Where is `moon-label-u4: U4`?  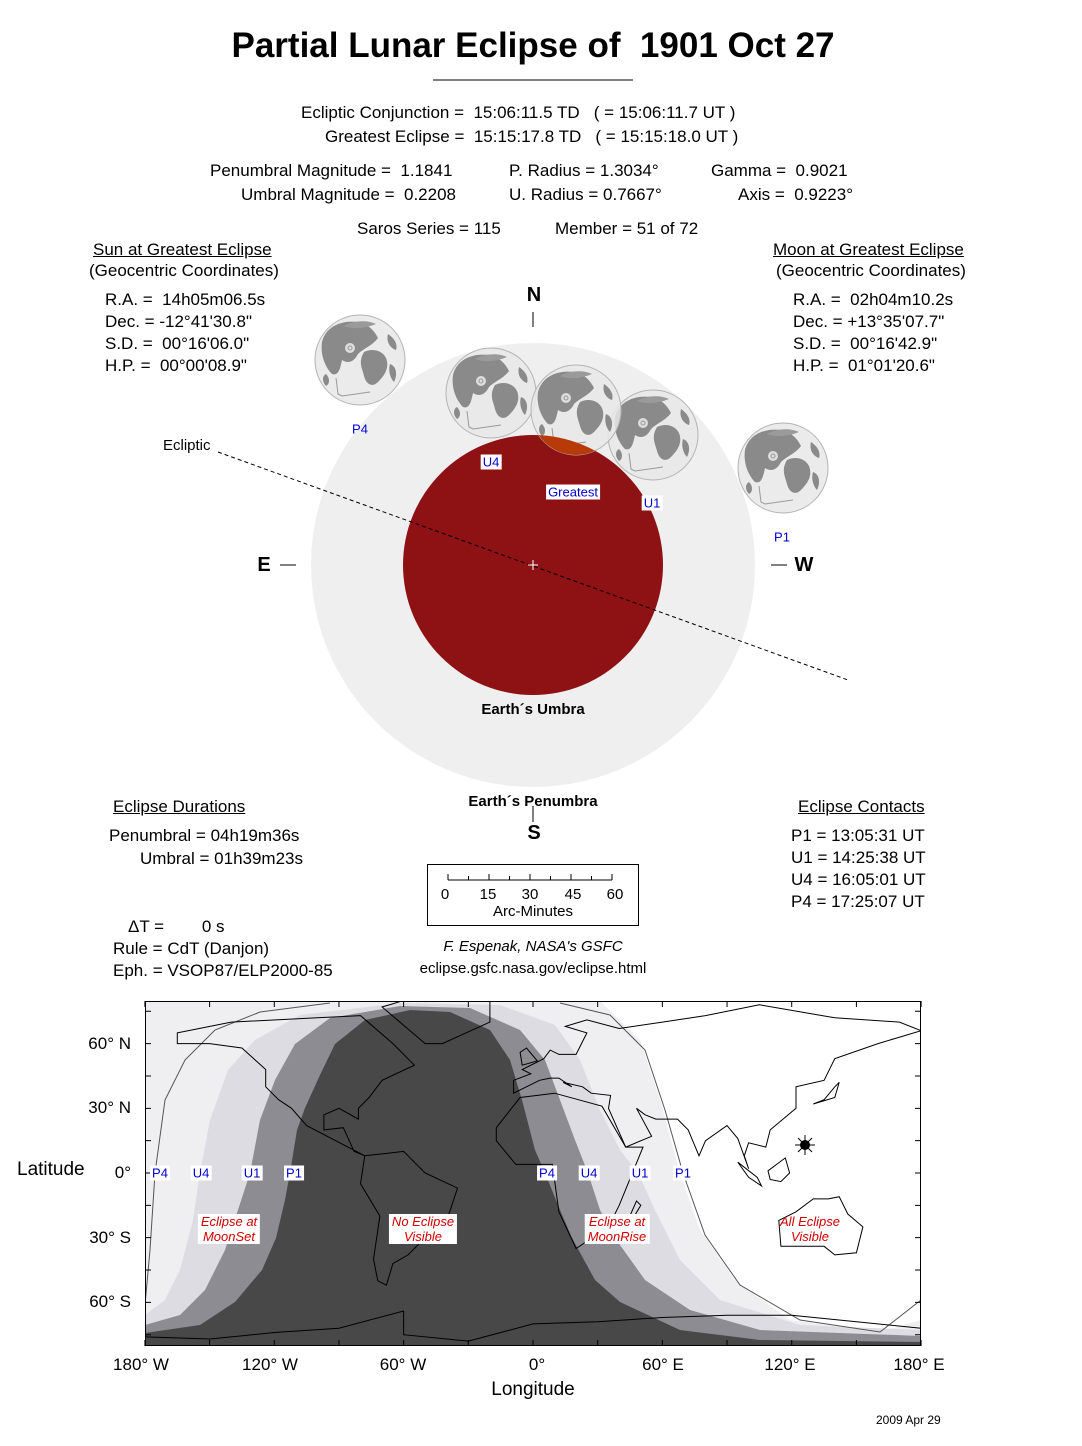
moon-label-u4: U4 is located at coordinates (491, 462).